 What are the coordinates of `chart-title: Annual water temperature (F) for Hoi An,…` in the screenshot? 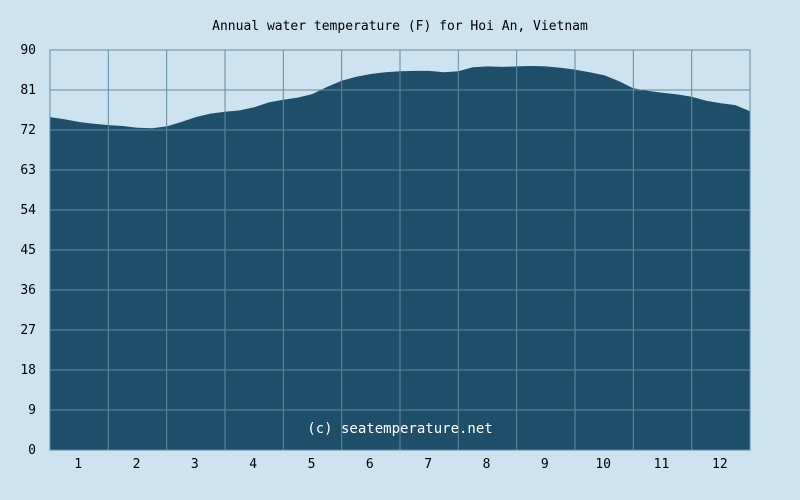 It's located at (400, 26).